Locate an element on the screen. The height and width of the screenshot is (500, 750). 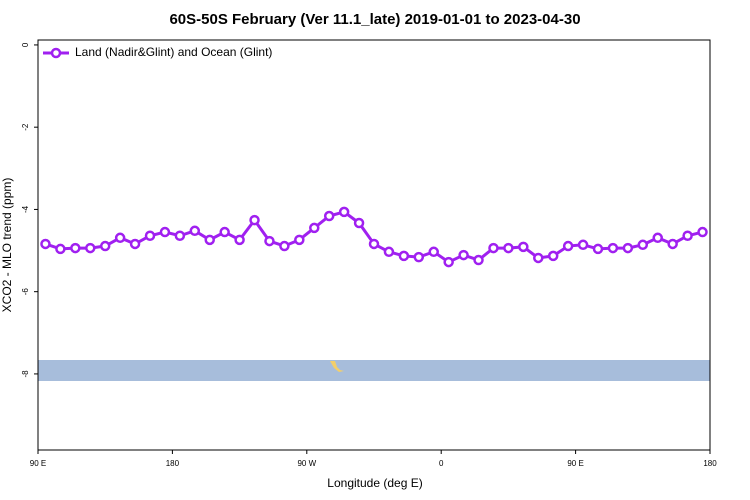
x-axis-label: Longitude (deg E) is located at coordinates (374, 483).